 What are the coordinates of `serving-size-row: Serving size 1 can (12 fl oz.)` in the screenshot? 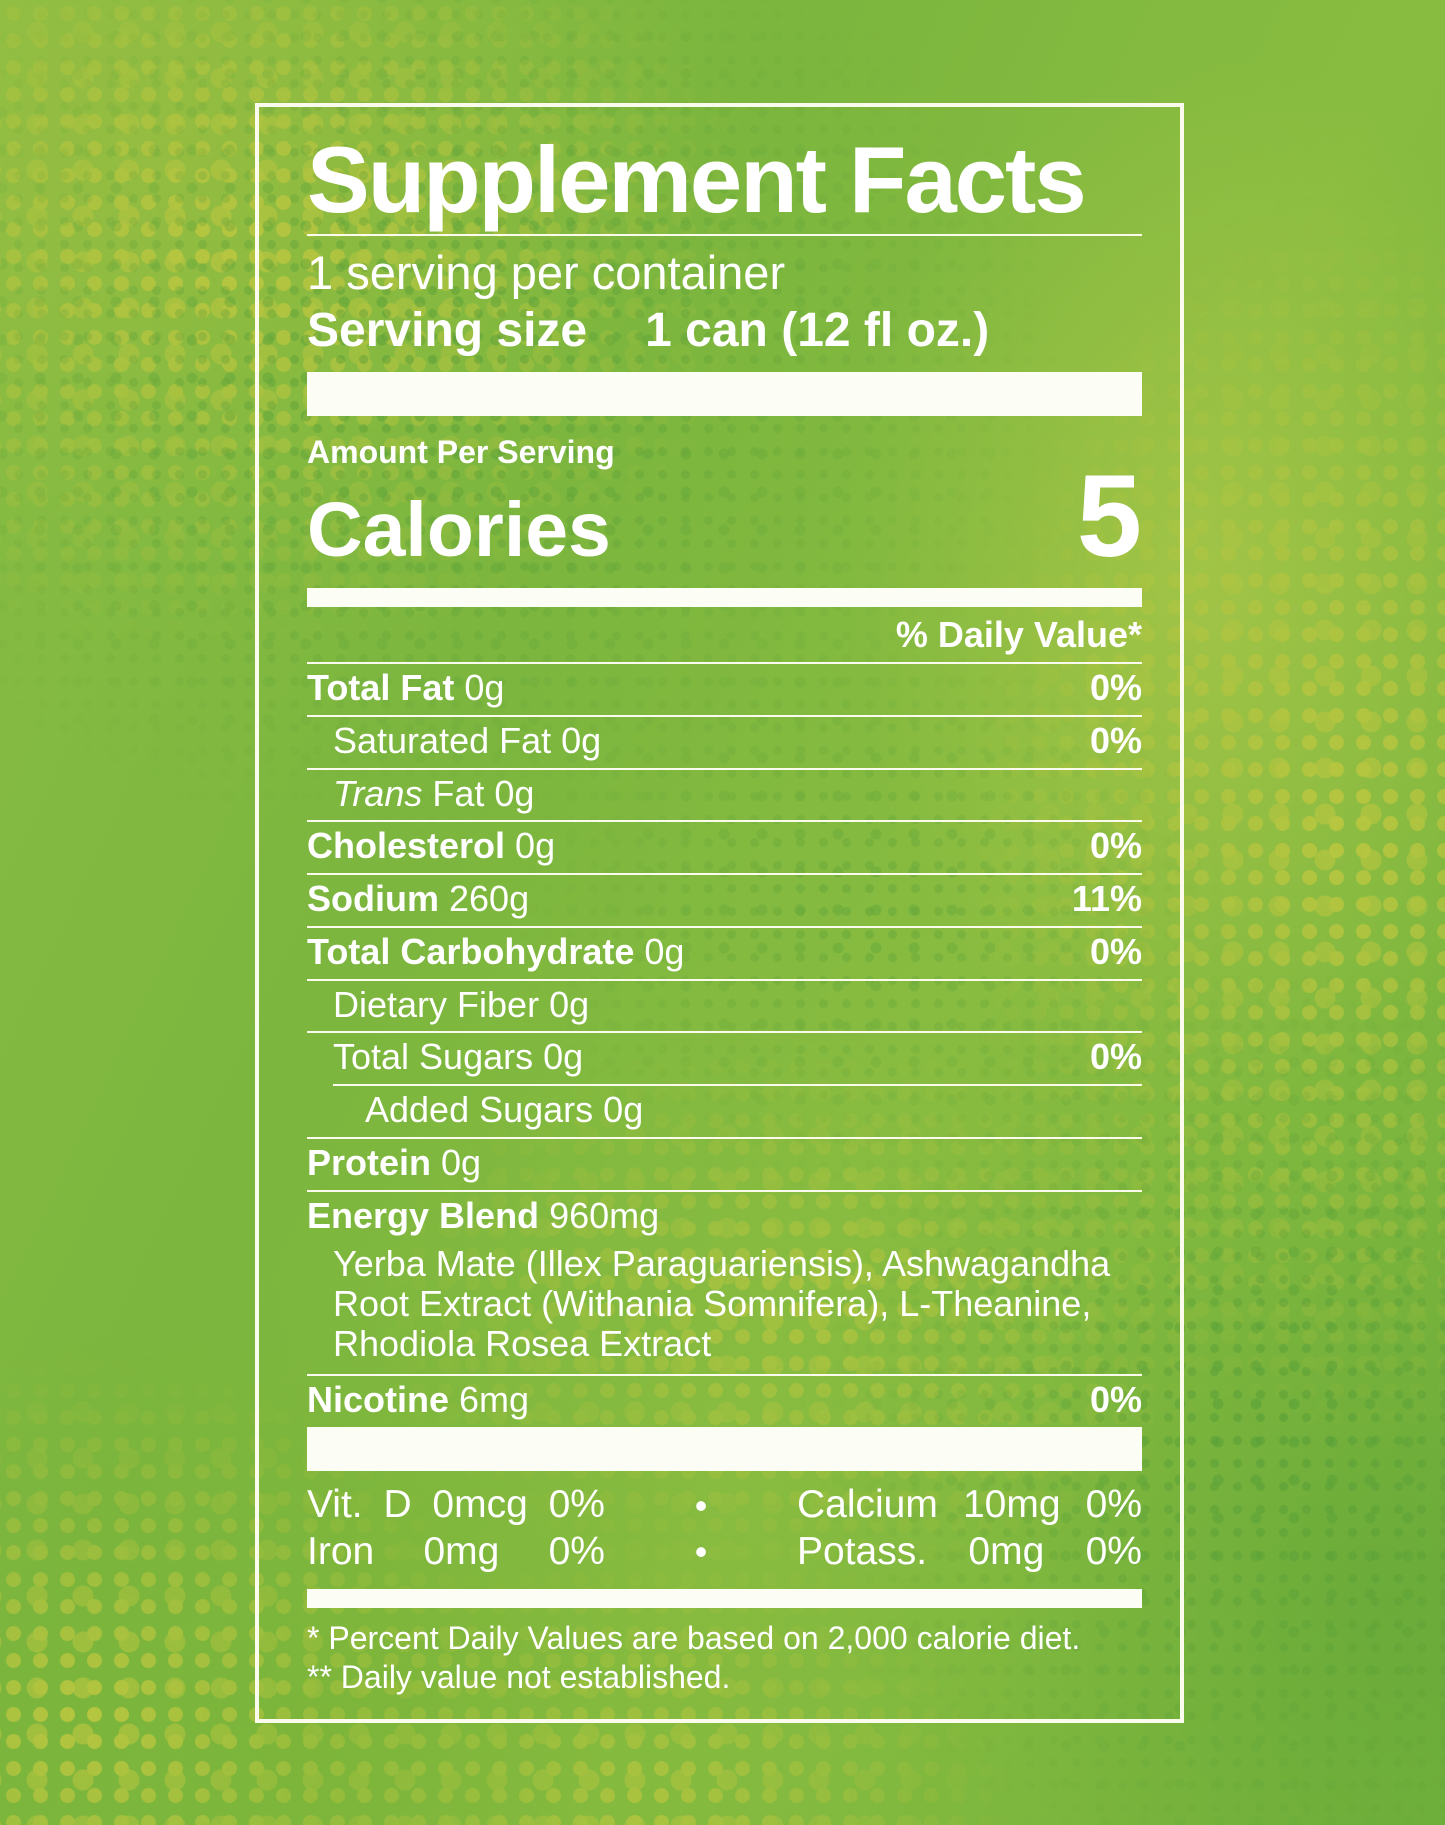 It's located at (724, 330).